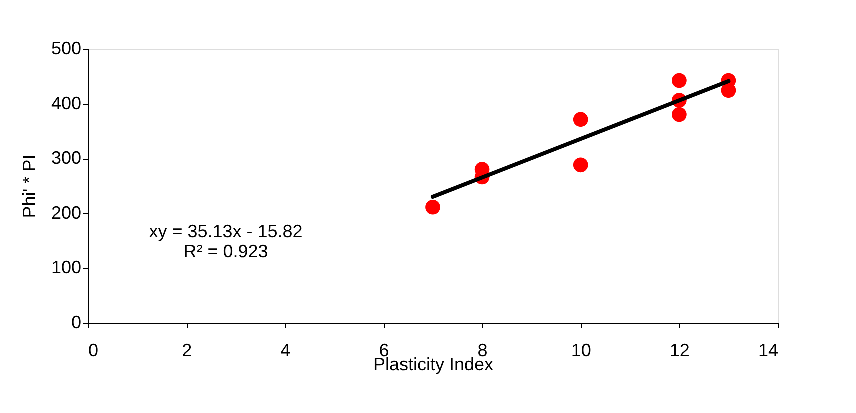 The image size is (856, 413). Describe the element at coordinates (66, 103) in the screenshot. I see `y-tick-label: 400` at that location.